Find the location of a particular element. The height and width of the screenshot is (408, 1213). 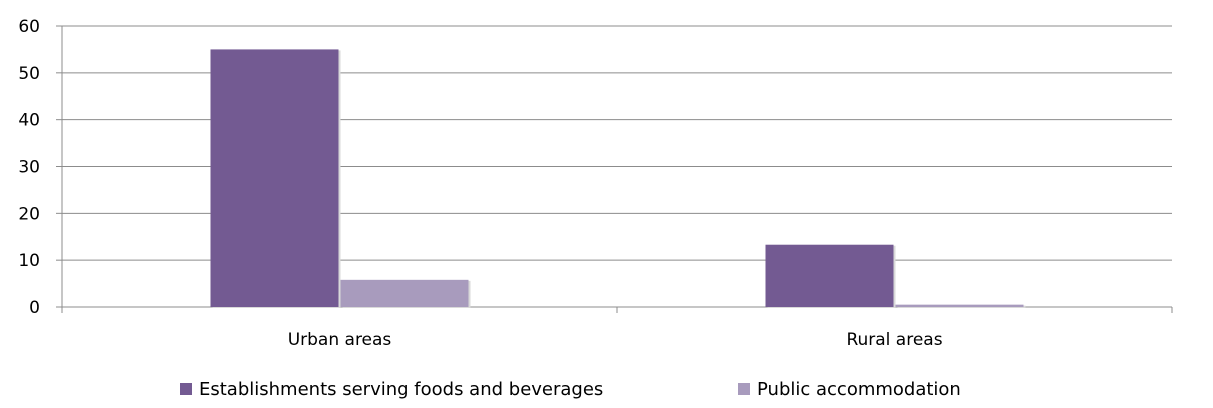

y-tick-label: 60 is located at coordinates (29, 27).